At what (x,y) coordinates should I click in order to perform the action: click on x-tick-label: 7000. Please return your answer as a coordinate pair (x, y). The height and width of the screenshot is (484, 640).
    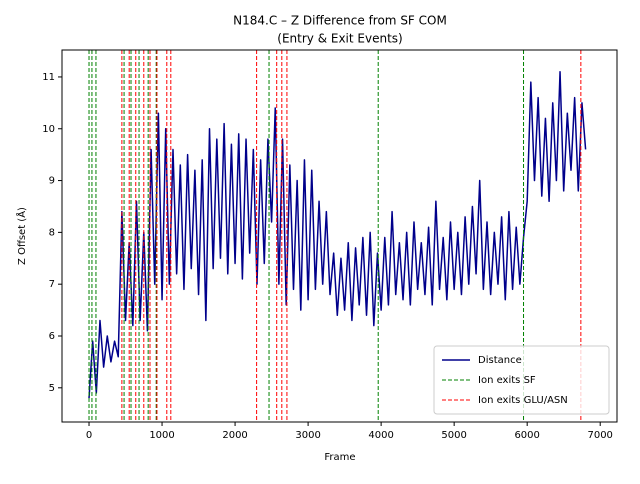
    Looking at the image, I should click on (599, 435).